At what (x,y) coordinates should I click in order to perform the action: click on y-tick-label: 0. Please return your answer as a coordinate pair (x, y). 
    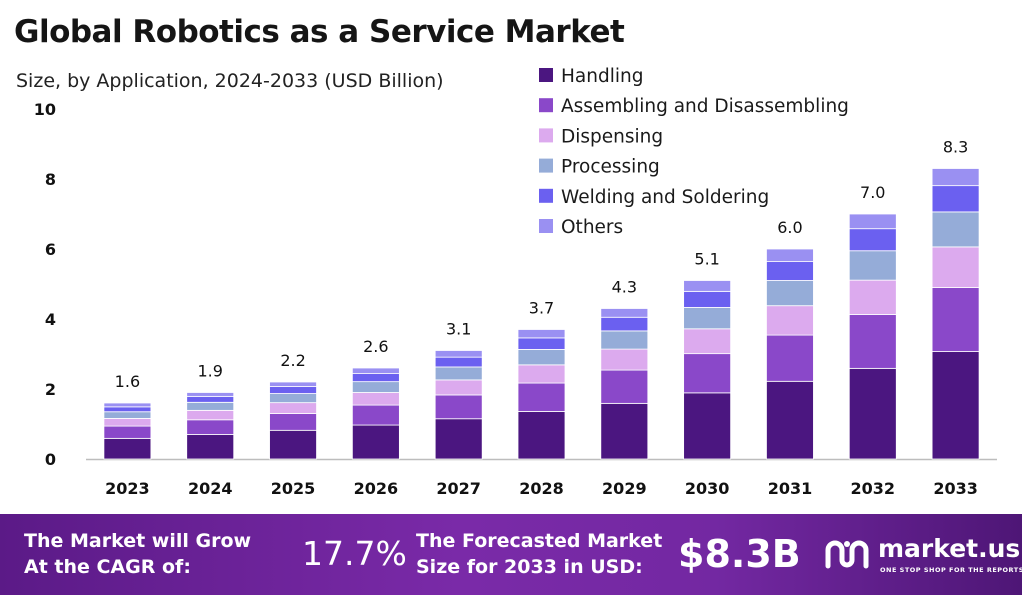
    Looking at the image, I should click on (50, 459).